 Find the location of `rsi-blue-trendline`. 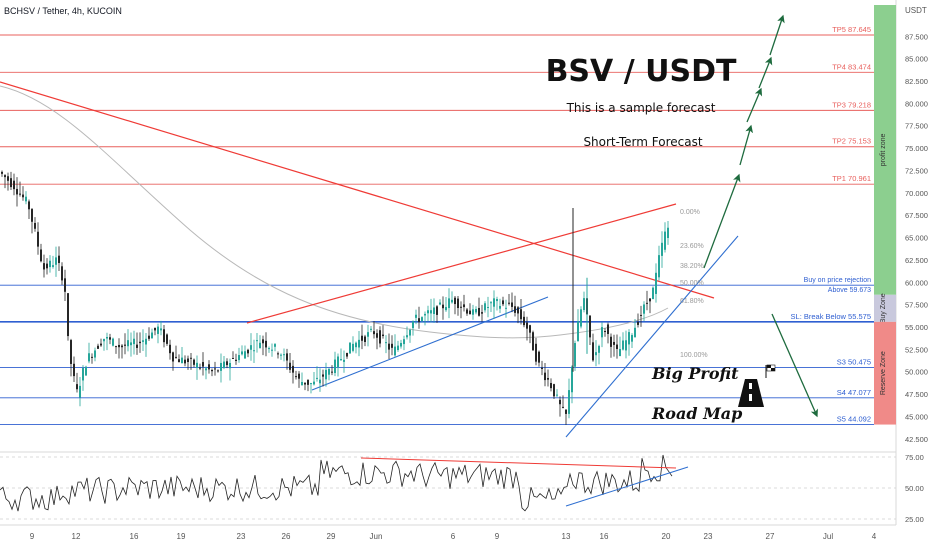

rsi-blue-trendline is located at coordinates (627, 486).